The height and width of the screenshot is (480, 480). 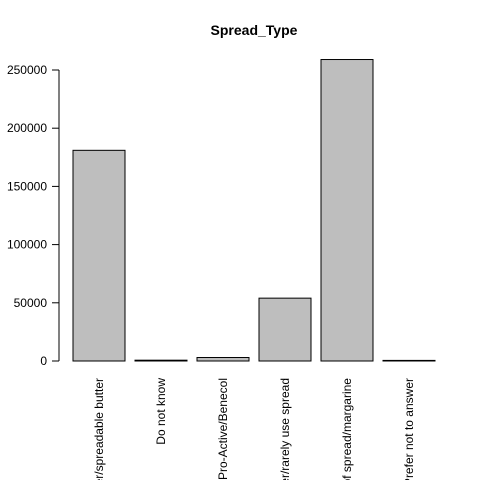 What do you see at coordinates (31, 303) in the screenshot?
I see `y-tick-label: 50000` at bounding box center [31, 303].